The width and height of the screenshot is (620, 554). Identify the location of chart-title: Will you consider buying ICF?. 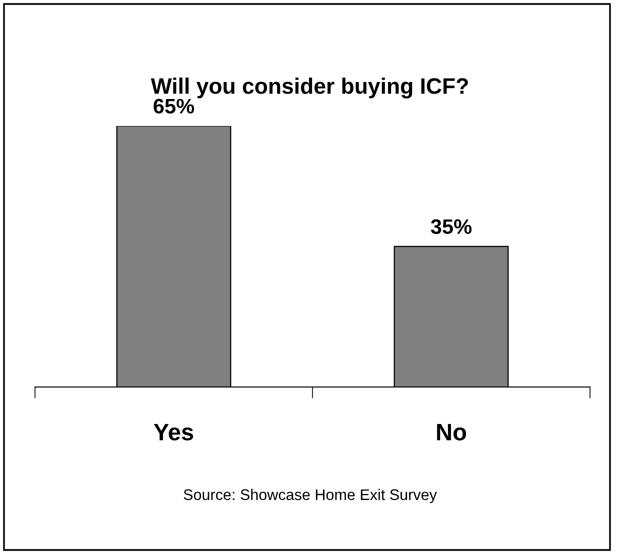
(309, 88).